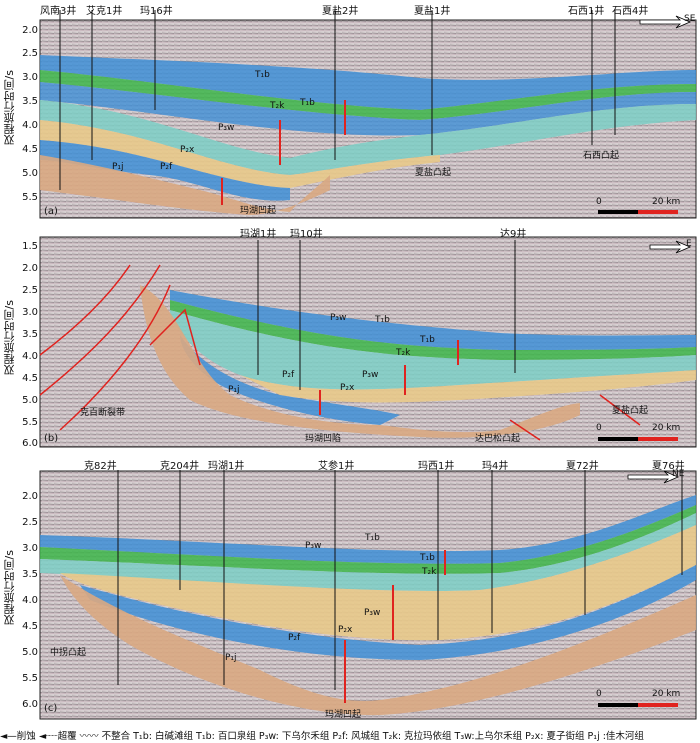  I want to click on tick-b-4: 3.5, so click(30, 334).